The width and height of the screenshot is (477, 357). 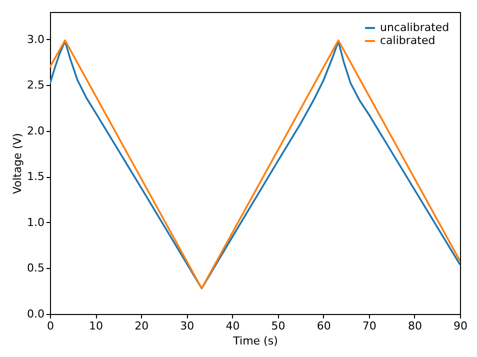 I want to click on x-tick-label: 0, so click(x=50, y=326).